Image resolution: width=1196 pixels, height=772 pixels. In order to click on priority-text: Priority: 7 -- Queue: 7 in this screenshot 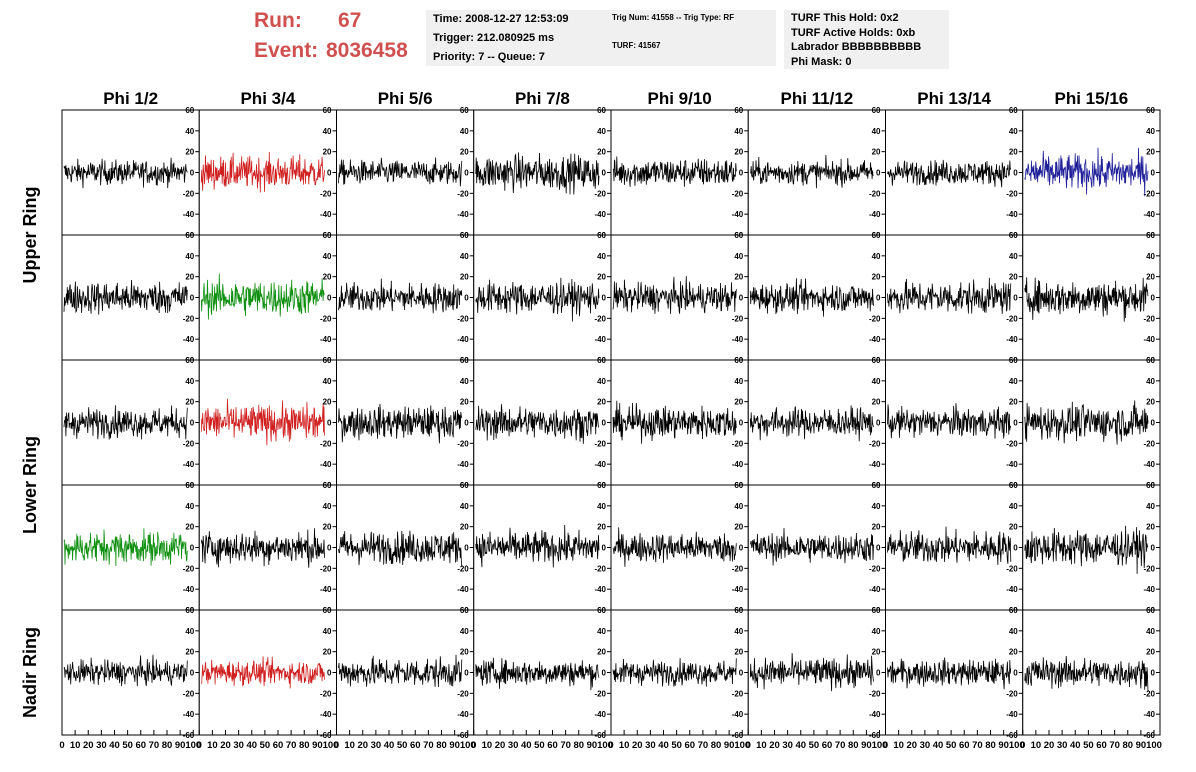, I will do `click(489, 57)`.